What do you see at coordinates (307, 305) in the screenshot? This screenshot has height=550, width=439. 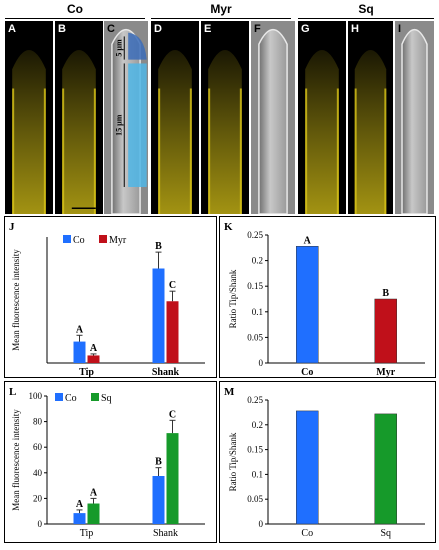 I see `bar-co` at bounding box center [307, 305].